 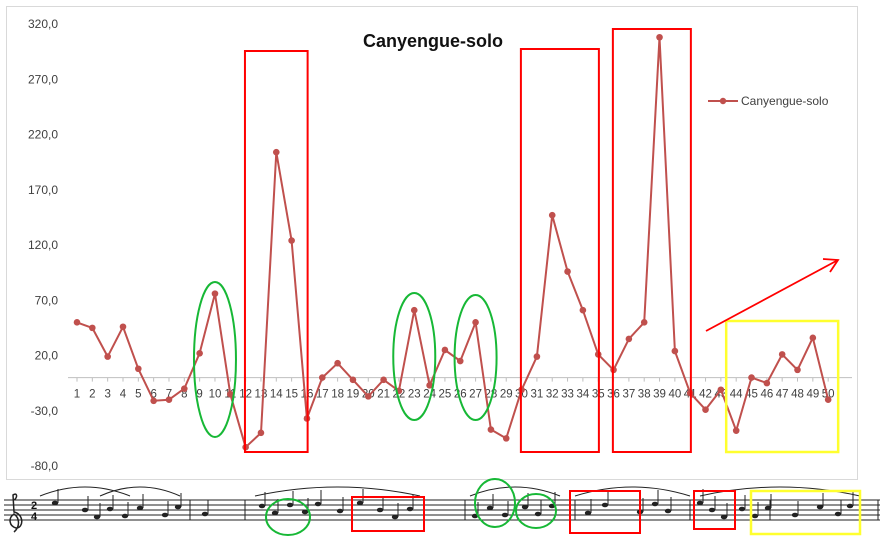 I want to click on time-signature-bottom: 4, so click(x=34, y=517).